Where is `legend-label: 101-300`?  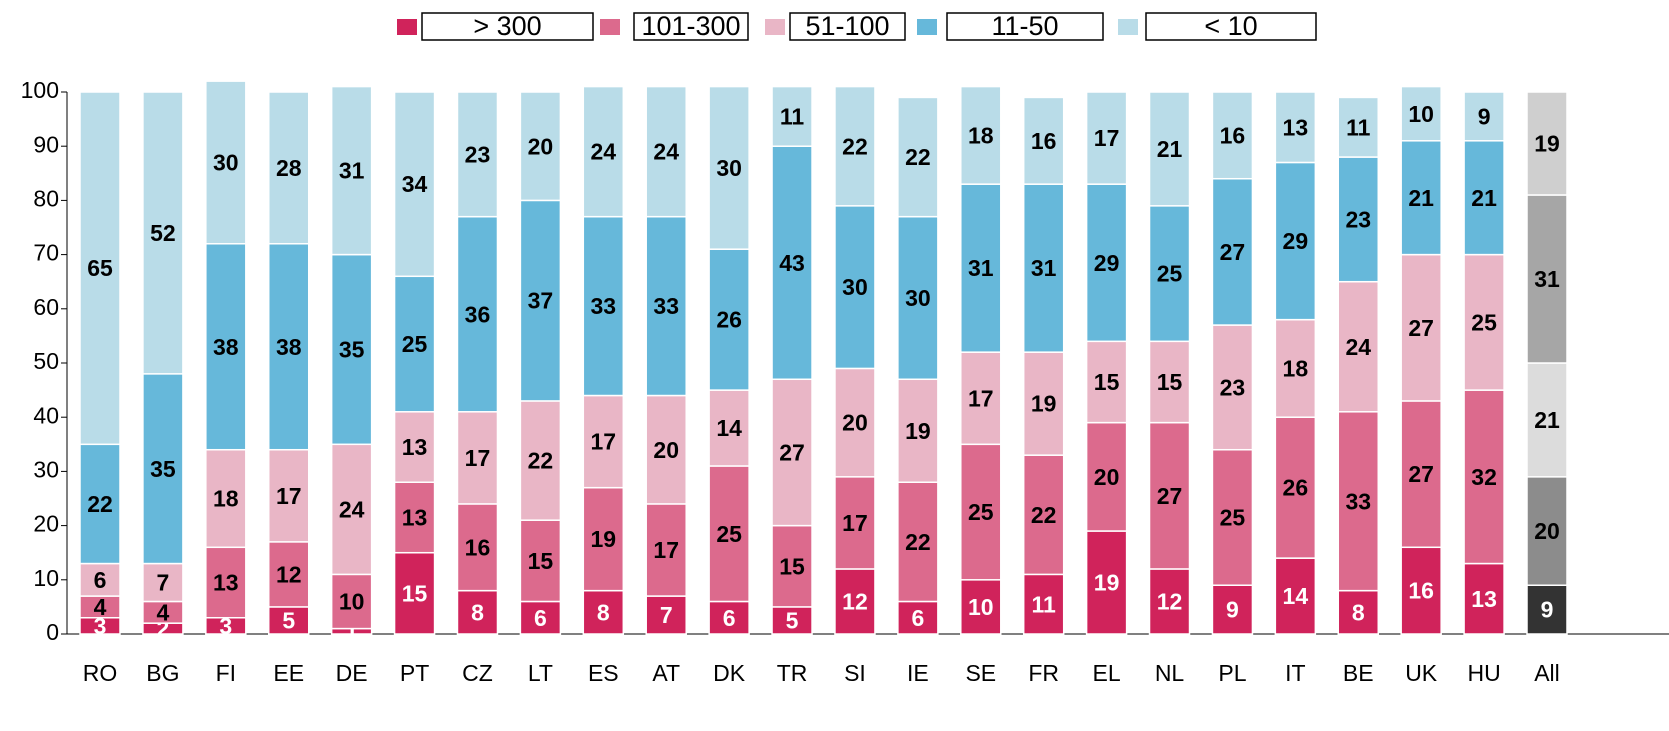
legend-label: 101-300 is located at coordinates (690, 26).